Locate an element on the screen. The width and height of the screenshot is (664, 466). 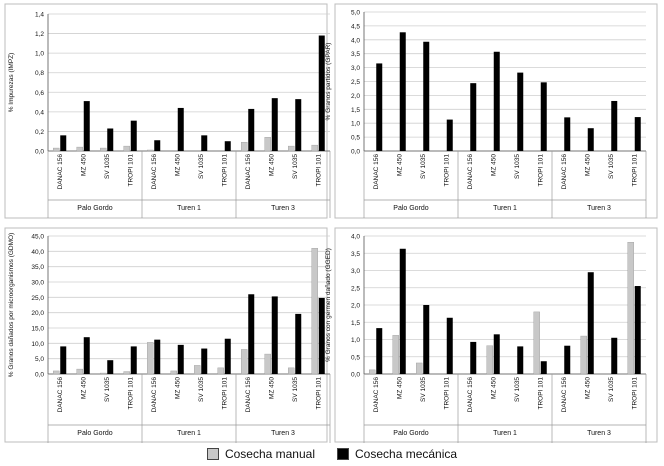
y-tick-label: 45,0 is located at coordinates (37, 237).